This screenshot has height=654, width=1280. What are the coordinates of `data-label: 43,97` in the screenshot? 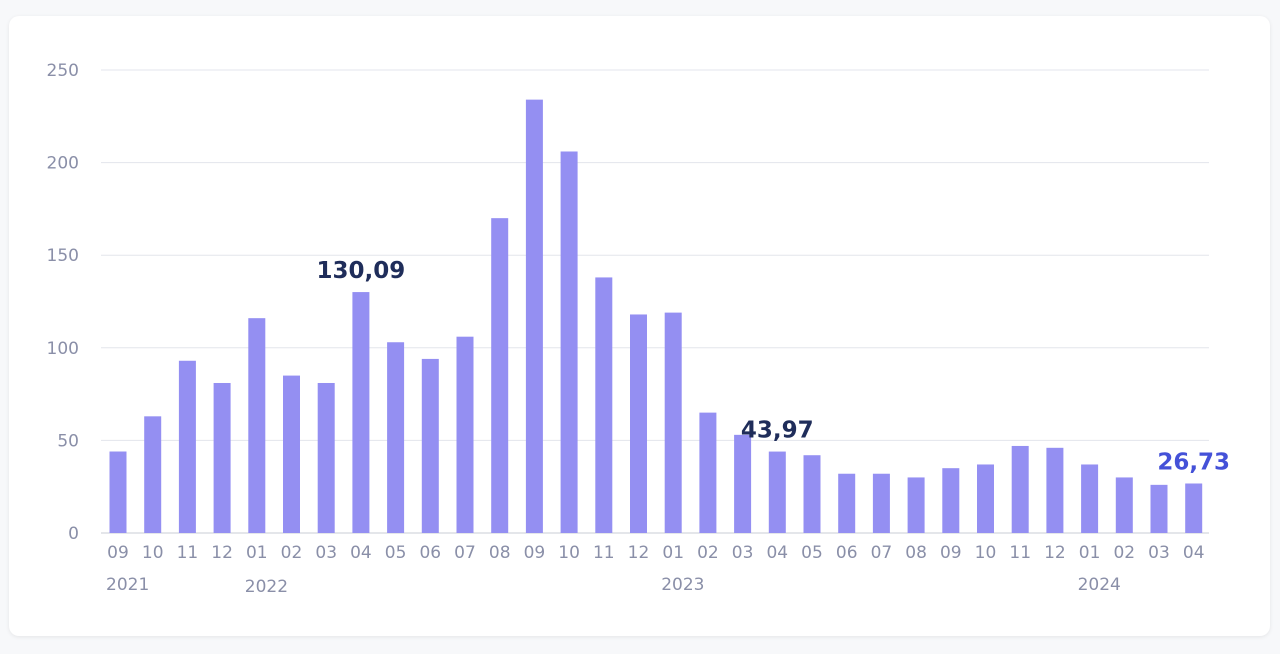 It's located at (777, 431).